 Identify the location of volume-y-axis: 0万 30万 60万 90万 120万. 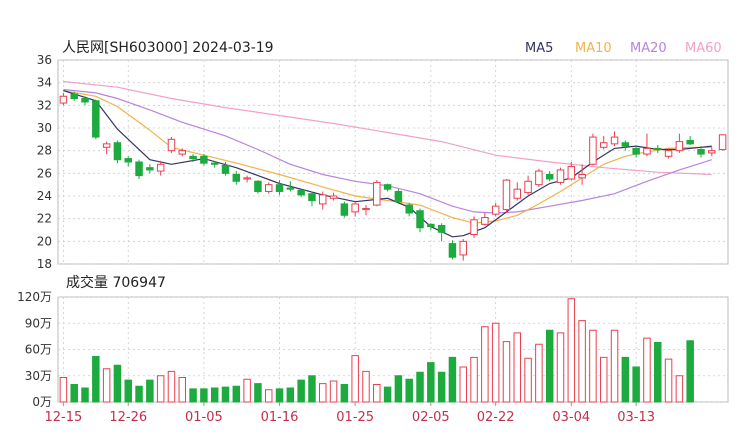
(34, 349).